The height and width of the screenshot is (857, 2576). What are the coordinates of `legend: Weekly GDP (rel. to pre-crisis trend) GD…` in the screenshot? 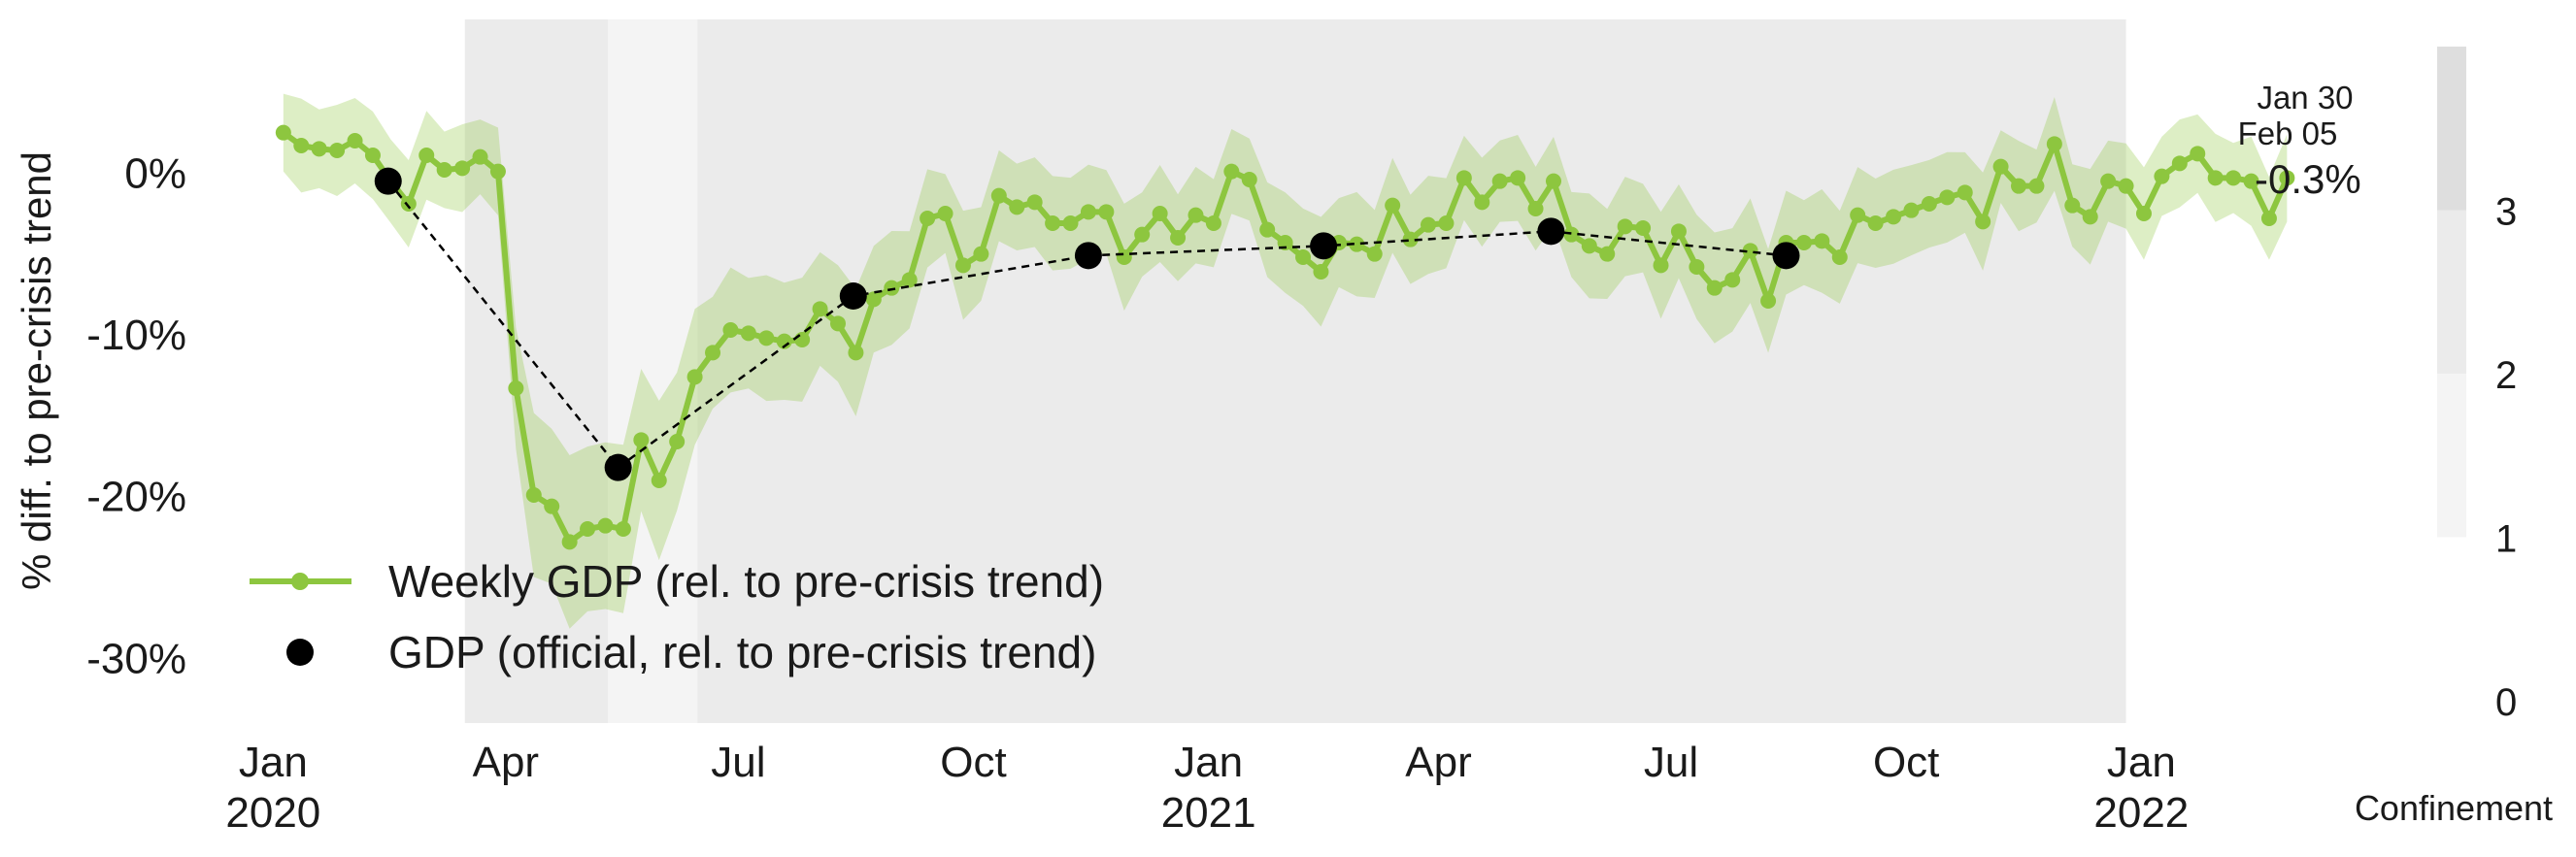 It's located at (677, 616).